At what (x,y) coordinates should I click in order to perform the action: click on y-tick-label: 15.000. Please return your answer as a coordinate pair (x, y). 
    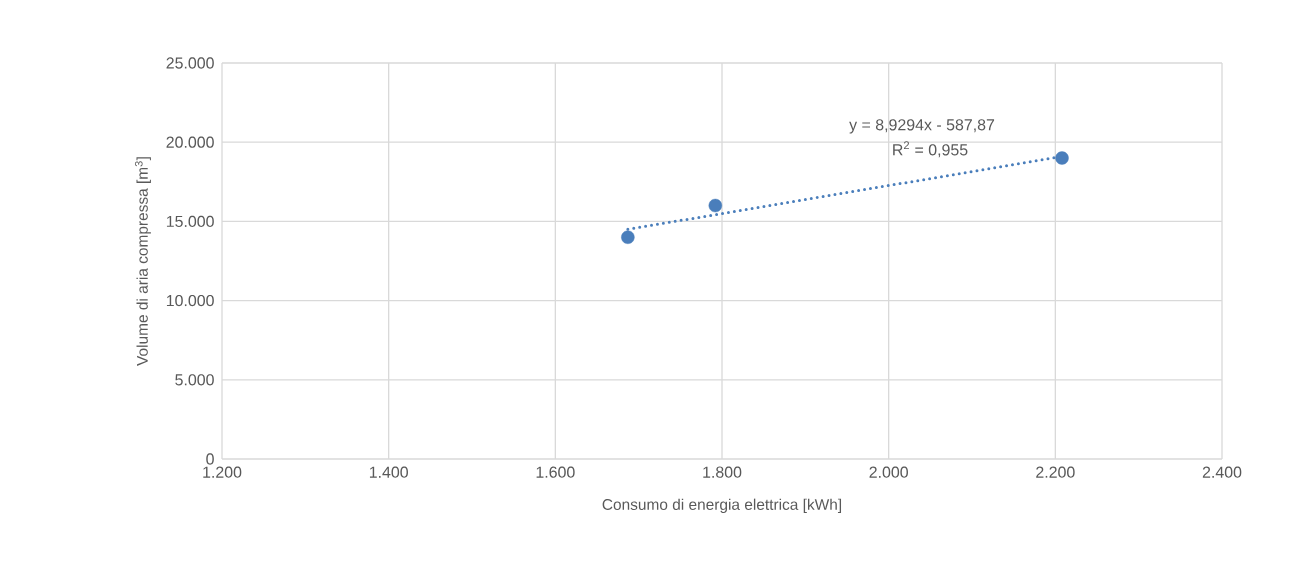
    Looking at the image, I should click on (190, 221).